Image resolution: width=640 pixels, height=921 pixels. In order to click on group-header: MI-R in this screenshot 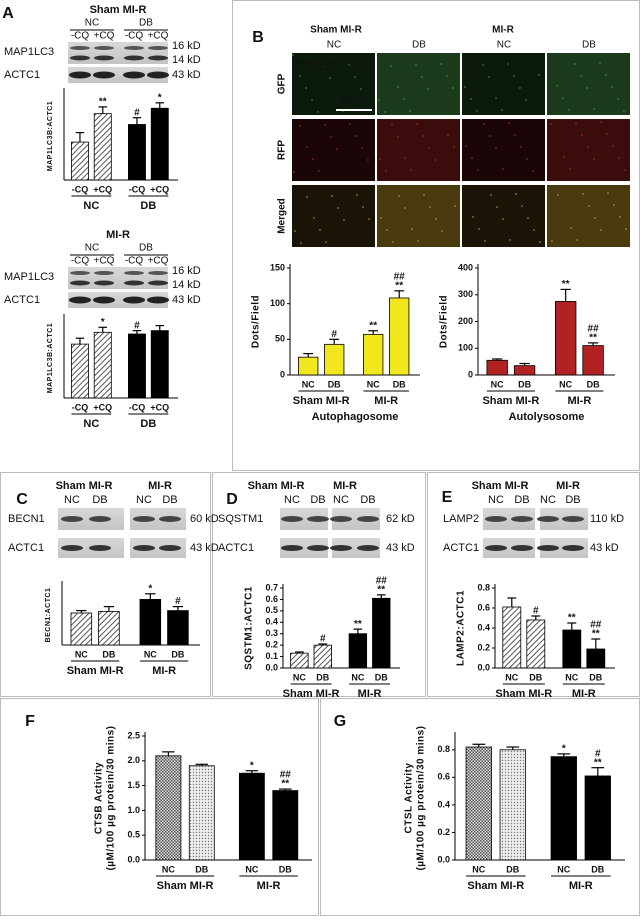, I will do `click(345, 486)`.